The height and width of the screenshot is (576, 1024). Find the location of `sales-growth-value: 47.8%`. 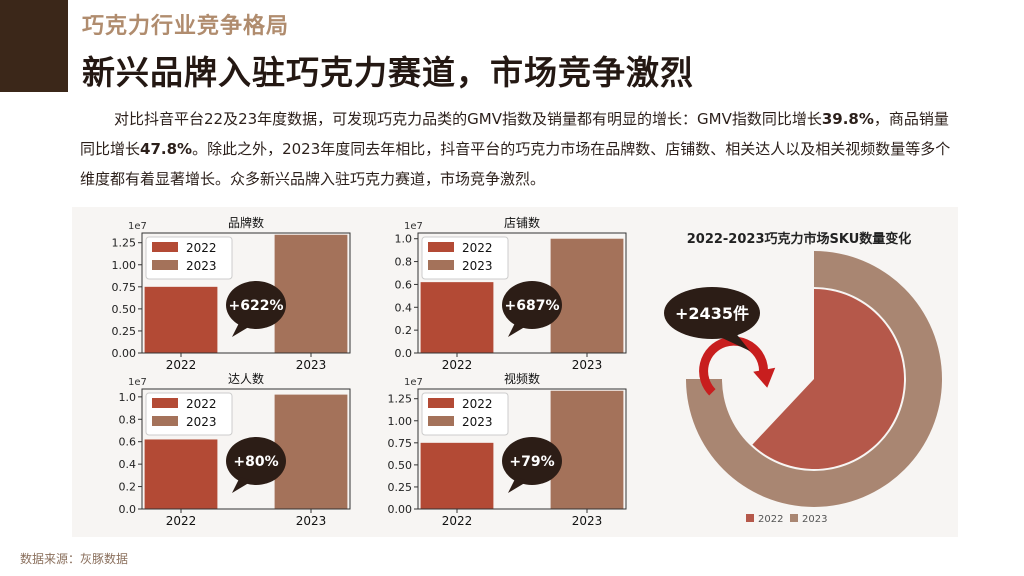

sales-growth-value: 47.8% is located at coordinates (166, 149).